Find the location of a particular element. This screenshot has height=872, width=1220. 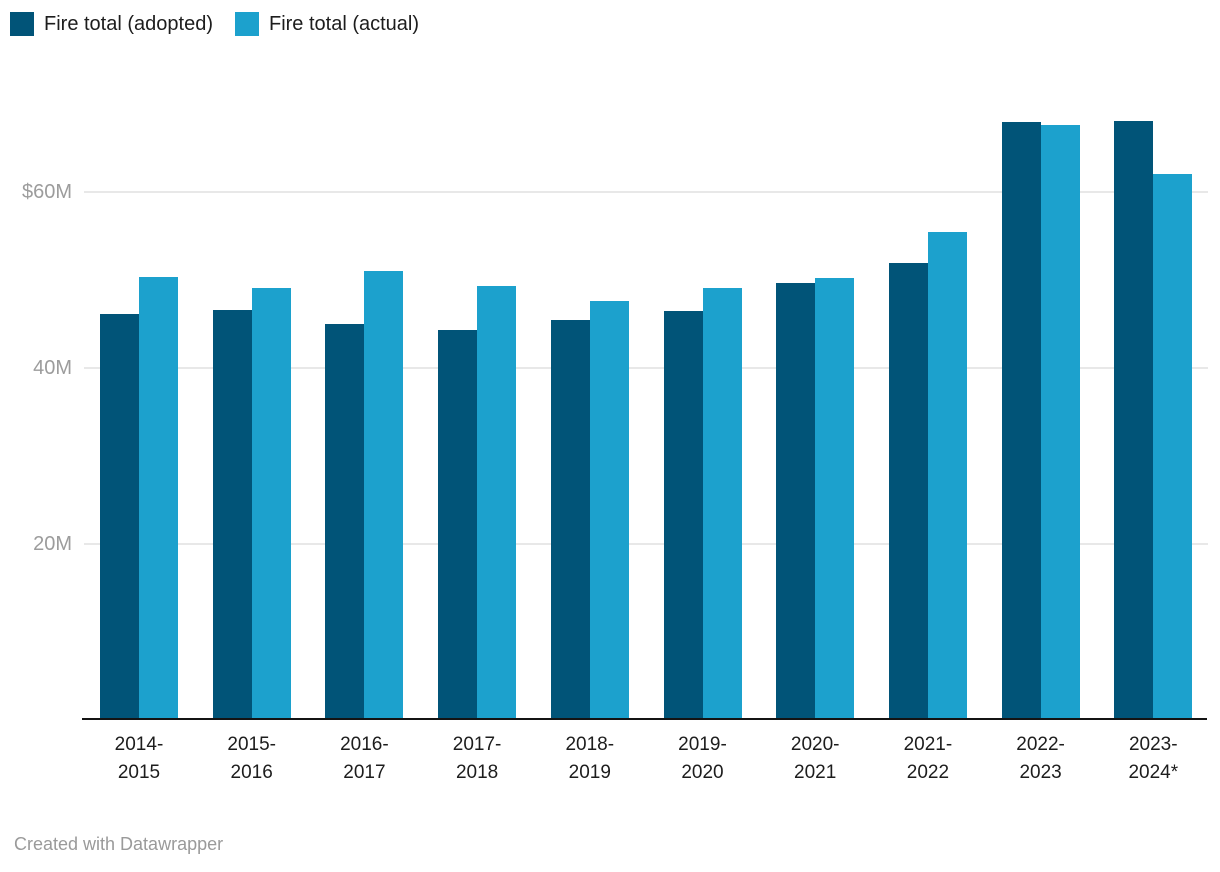

chart-legend: Fire total (adopted) Fire total (actual) is located at coordinates (214, 24).